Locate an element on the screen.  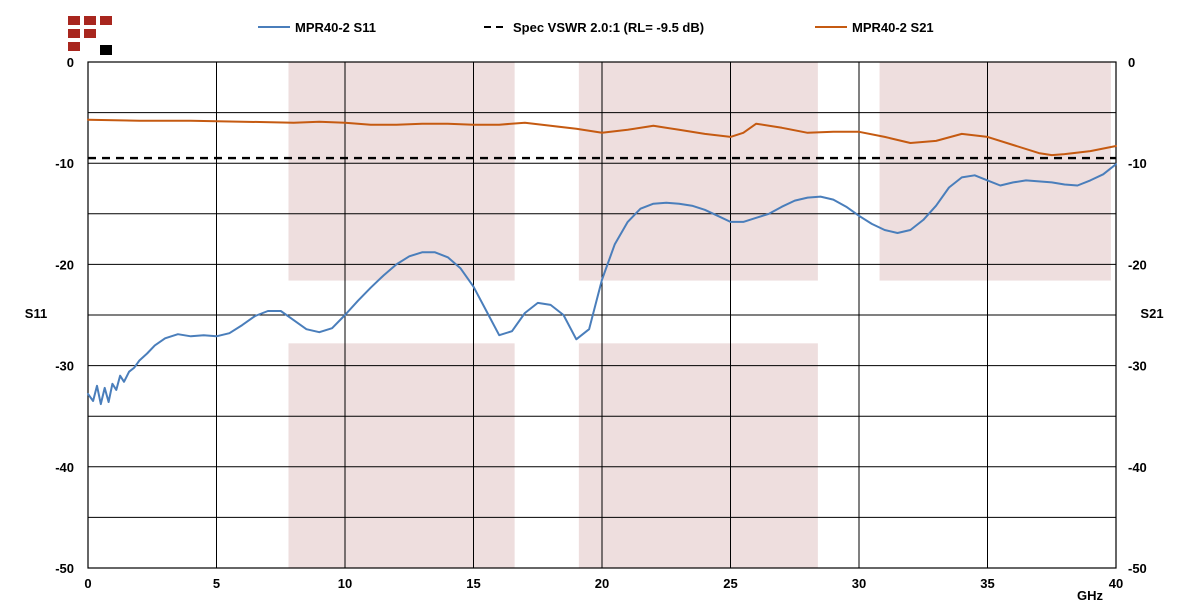
y-left-tick-label: -50 is located at coordinates (64, 568).